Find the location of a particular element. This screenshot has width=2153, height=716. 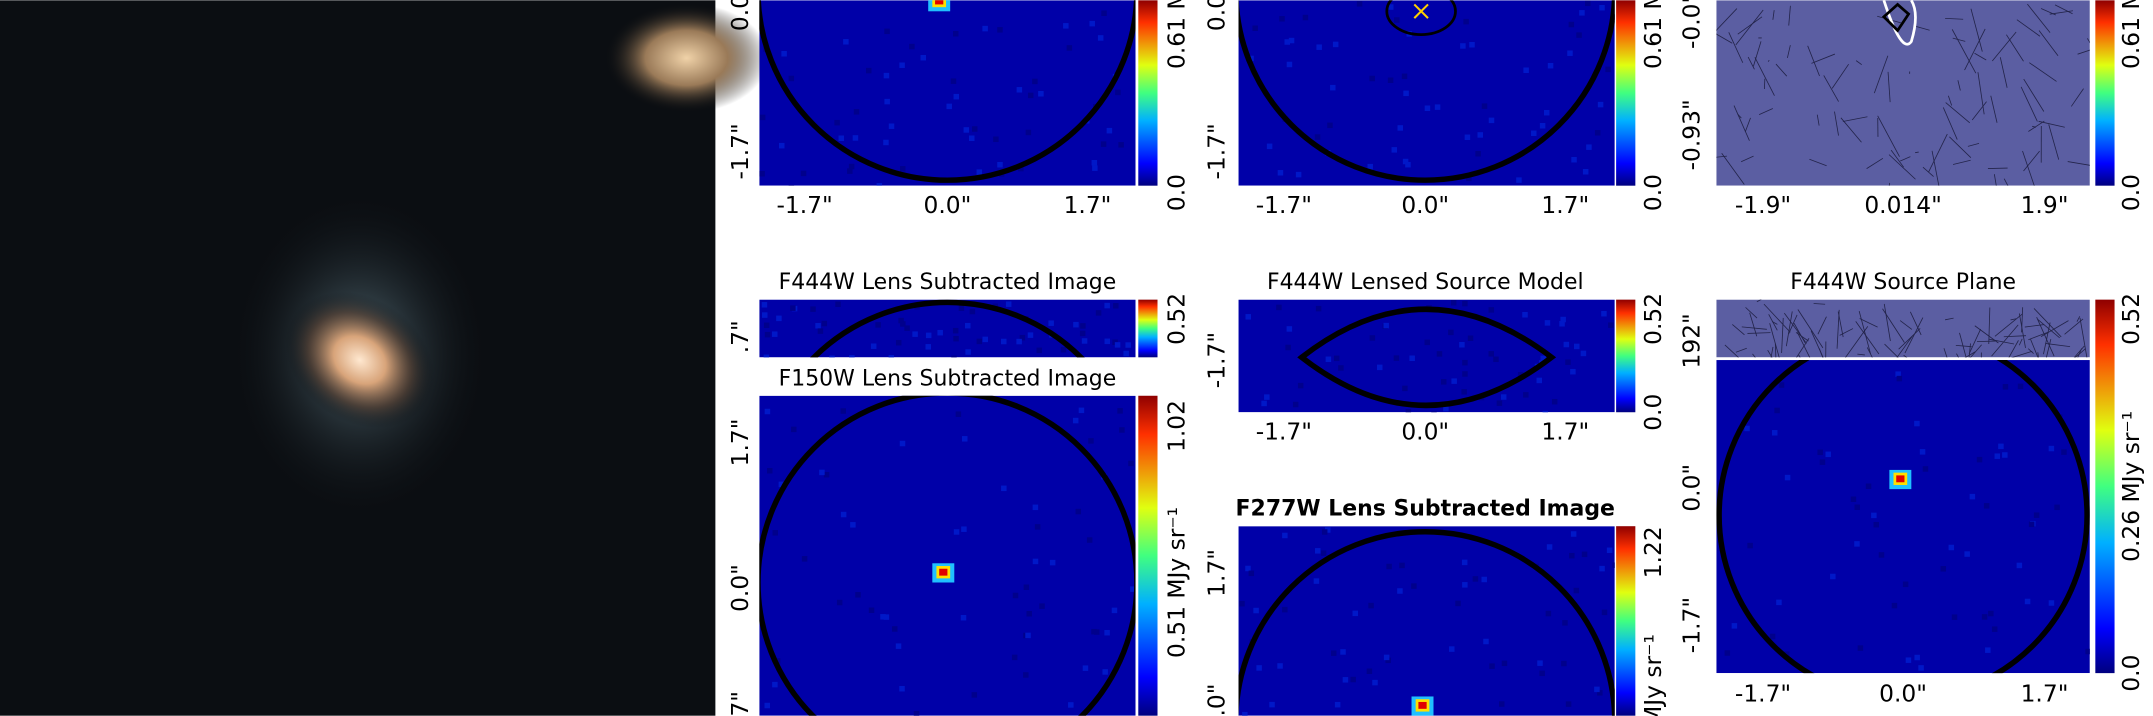

x-tick-label: -1.7" is located at coordinates (1763, 694).